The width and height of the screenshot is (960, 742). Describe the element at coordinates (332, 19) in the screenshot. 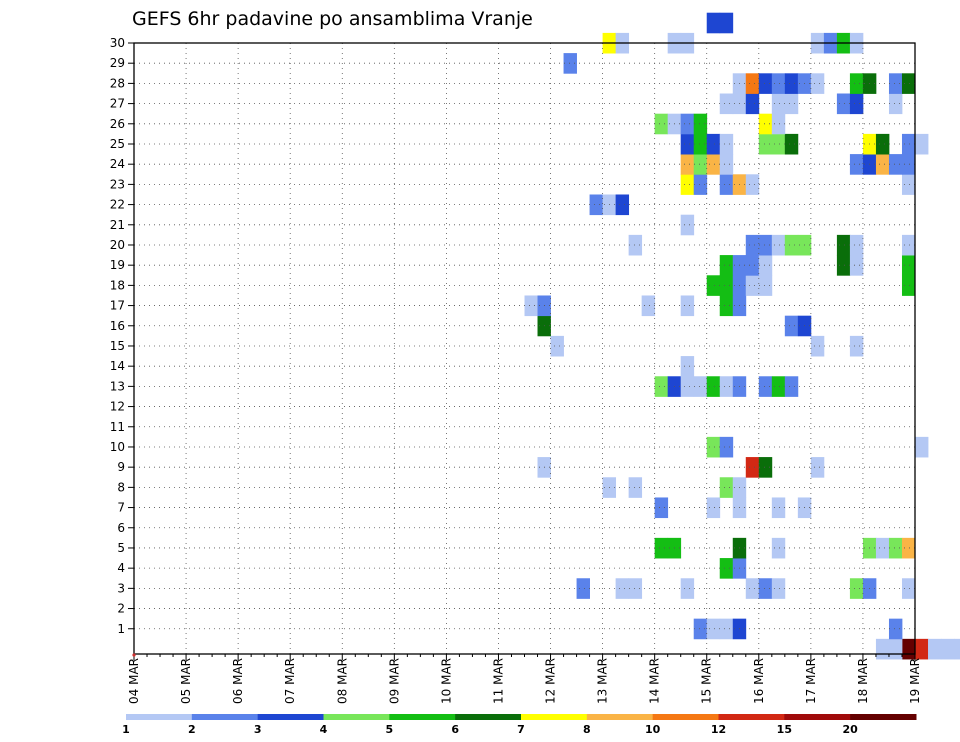

I see `chart-title: GEFS 6hr padavine po ansamblima Vranje` at that location.